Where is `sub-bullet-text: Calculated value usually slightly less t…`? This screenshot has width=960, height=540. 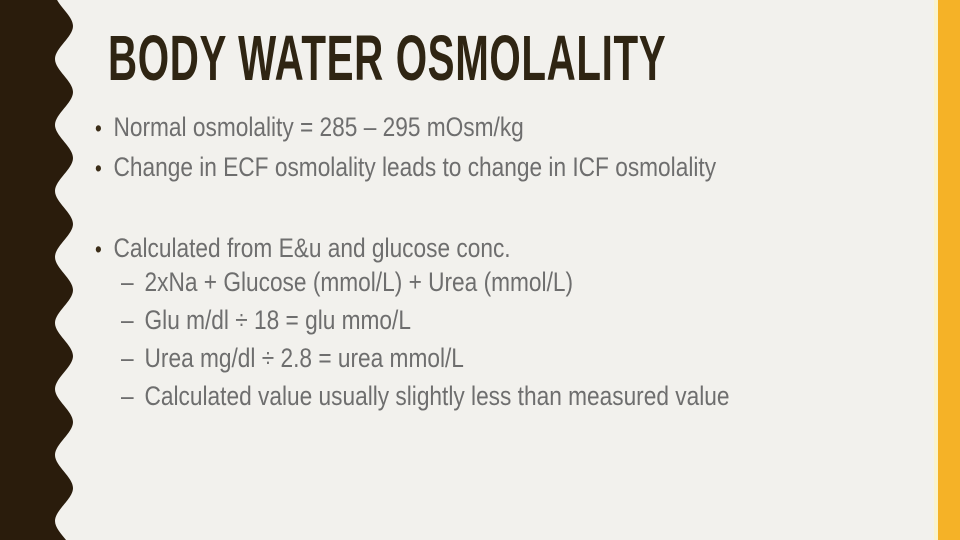 sub-bullet-text: Calculated value usually slightly less t… is located at coordinates (437, 396).